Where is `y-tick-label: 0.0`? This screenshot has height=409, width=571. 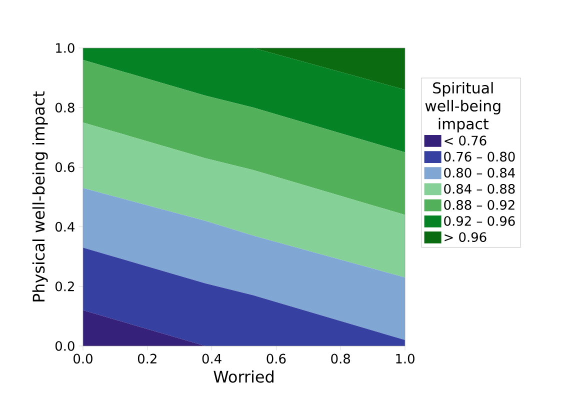
y-tick-label: 0.0 is located at coordinates (64, 346).